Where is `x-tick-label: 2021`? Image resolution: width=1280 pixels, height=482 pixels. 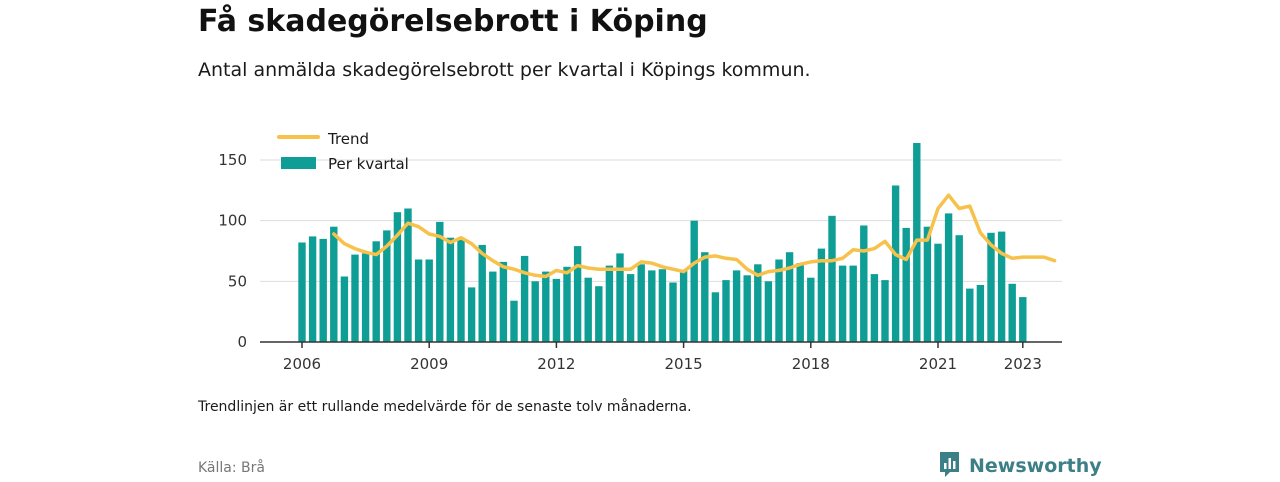
x-tick-label: 2021 is located at coordinates (938, 364).